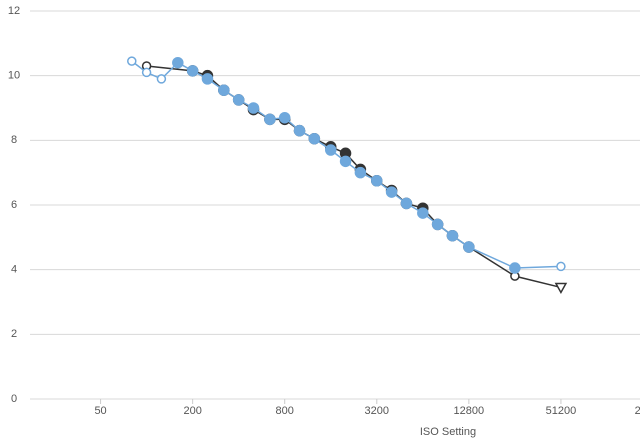  What do you see at coordinates (192, 411) in the screenshot?
I see `x-tick-label: 200` at bounding box center [192, 411].